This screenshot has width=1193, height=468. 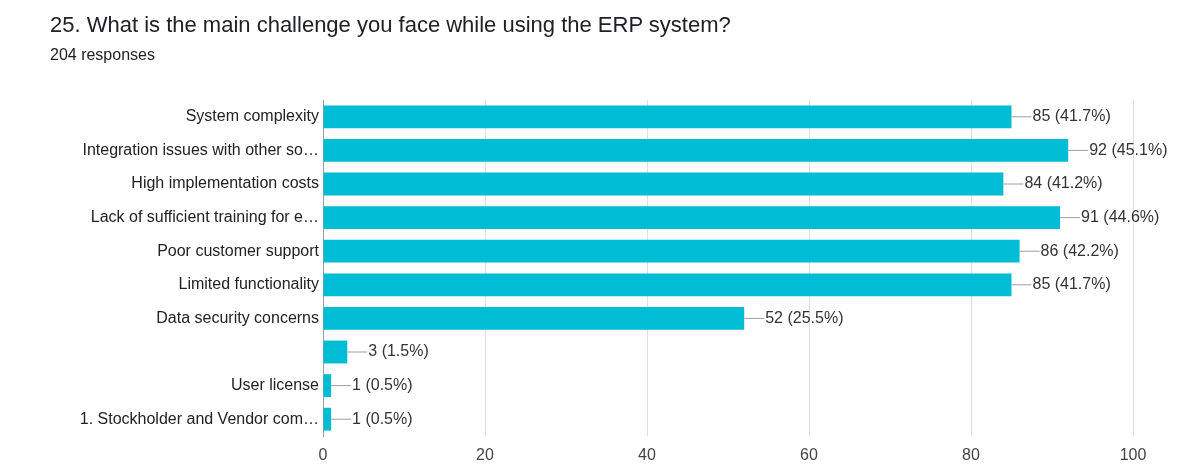 What do you see at coordinates (971, 455) in the screenshot?
I see `x-tick-label: 80` at bounding box center [971, 455].